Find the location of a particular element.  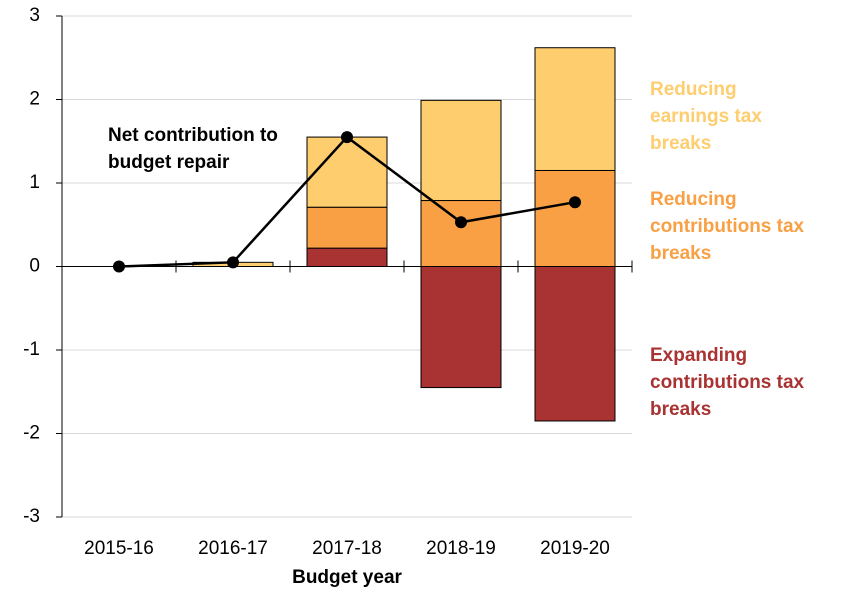

line-label: Net contribution to budget repair is located at coordinates (193, 149).